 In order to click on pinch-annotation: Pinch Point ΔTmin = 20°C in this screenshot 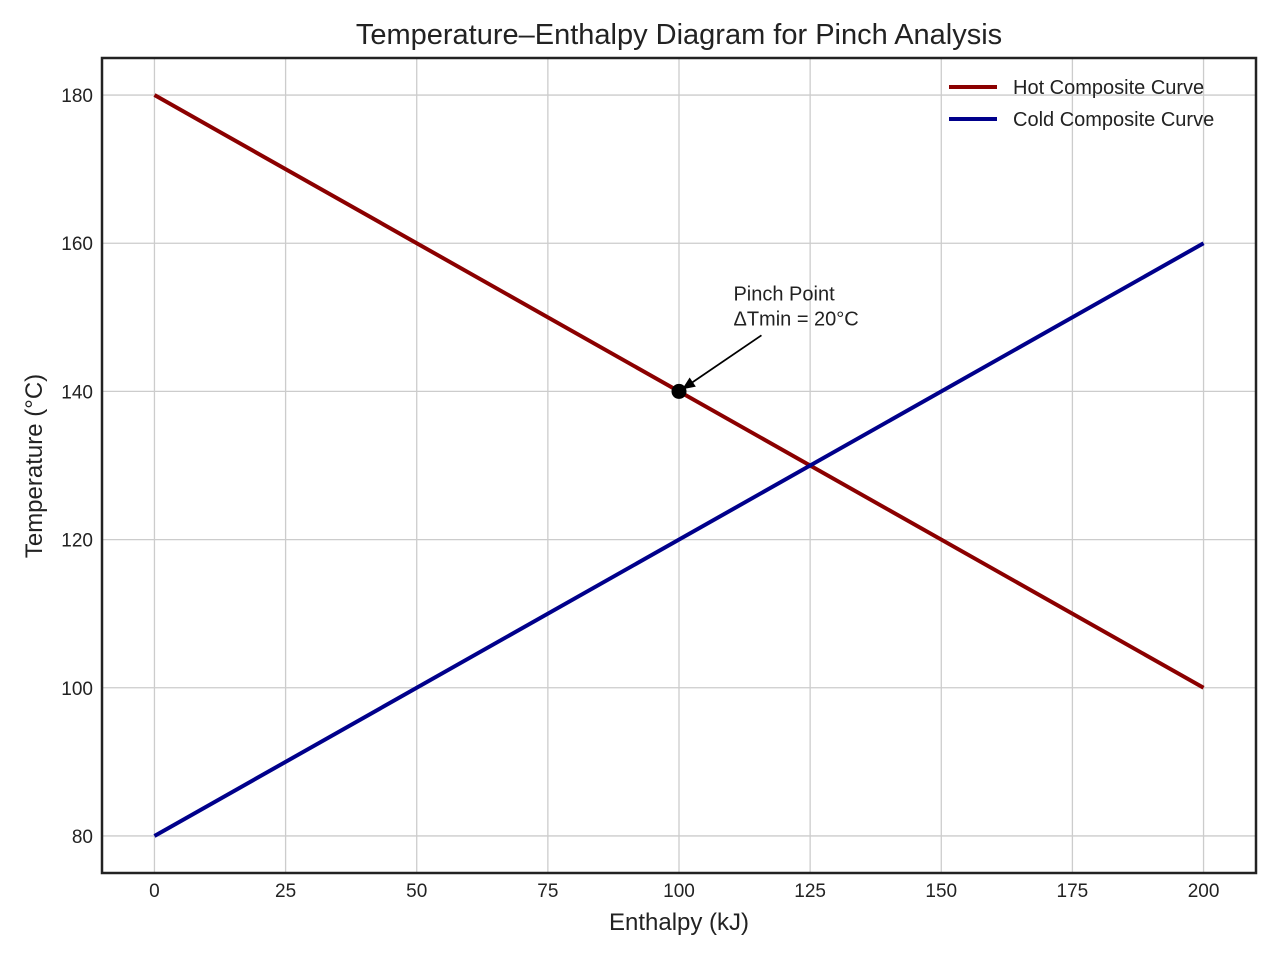, I will do `click(765, 341)`.